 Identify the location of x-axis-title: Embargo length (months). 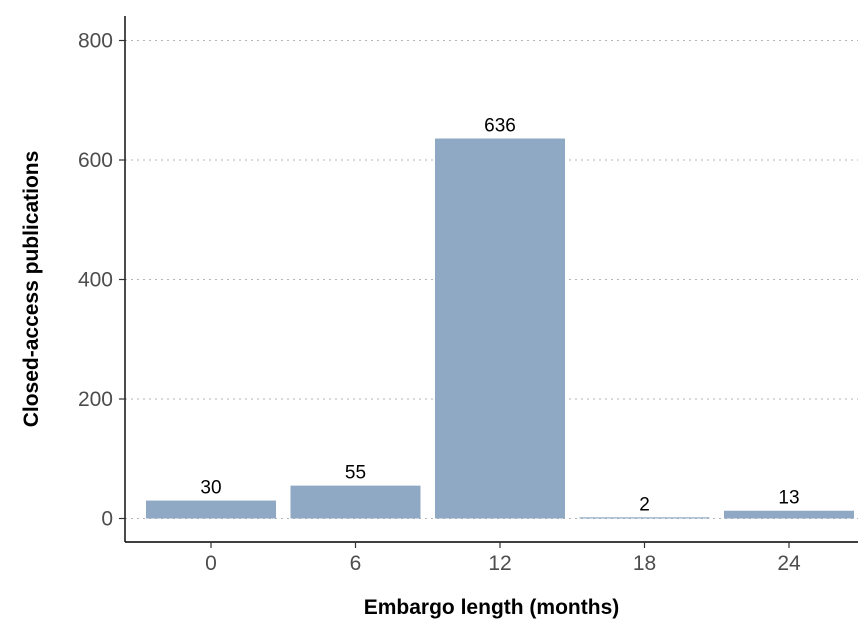
(492, 607).